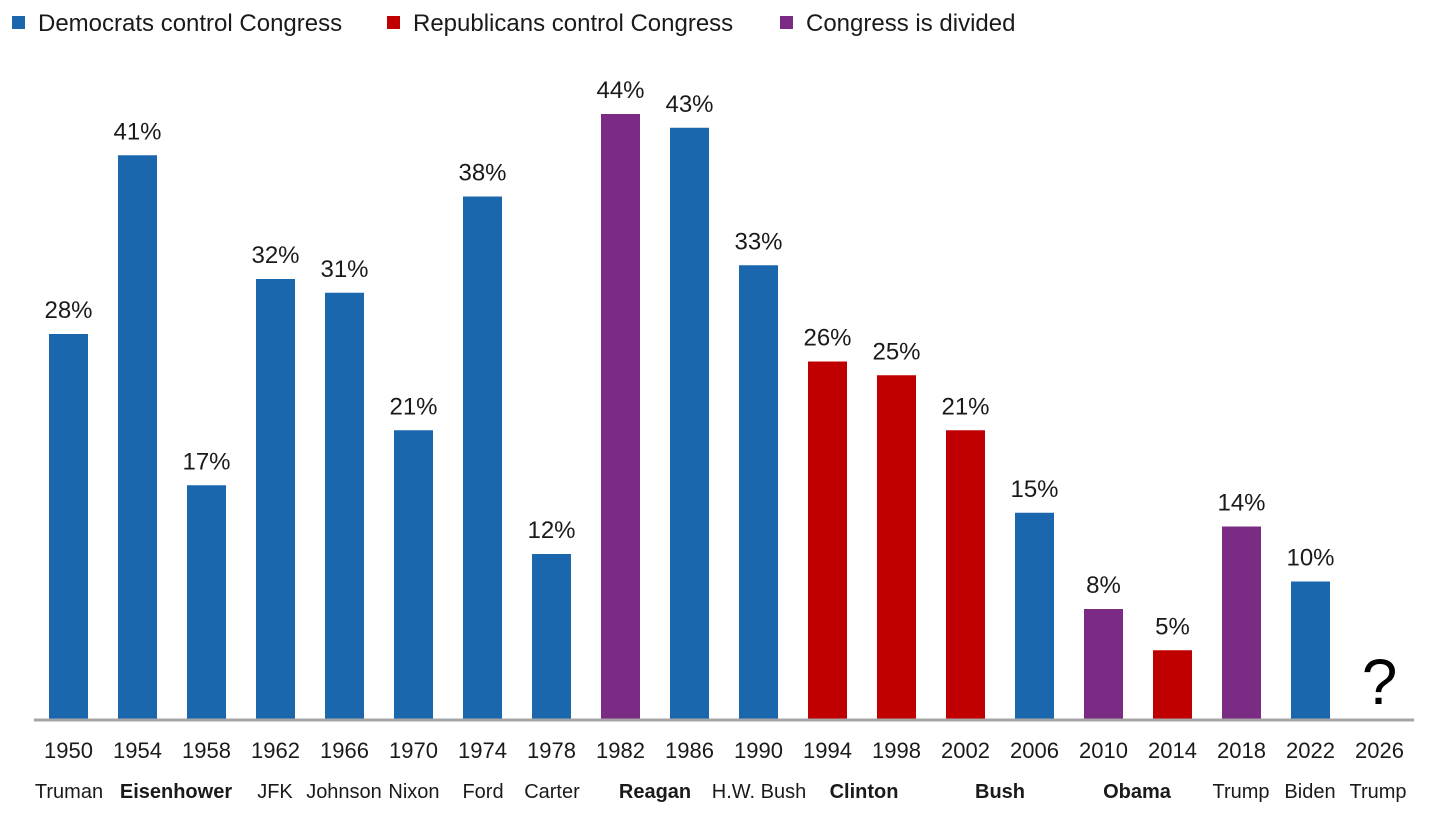 The height and width of the screenshot is (813, 1440). Describe the element at coordinates (620, 90) in the screenshot. I see `value-label-1982: 44%` at that location.